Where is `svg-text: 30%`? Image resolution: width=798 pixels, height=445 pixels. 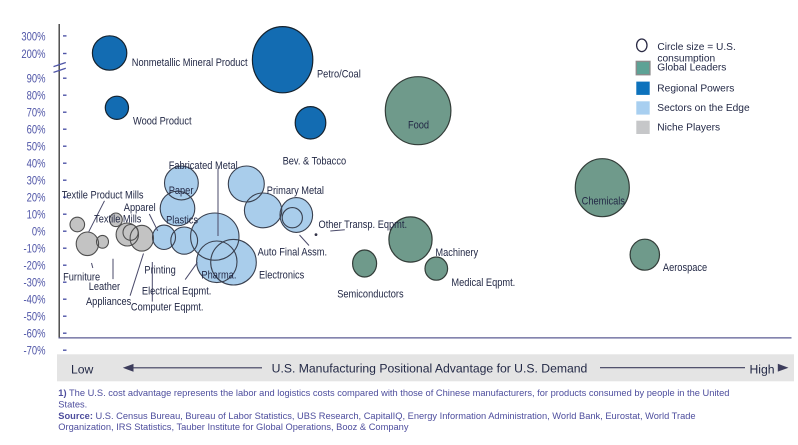 svg-text: 30% is located at coordinates (36, 181).